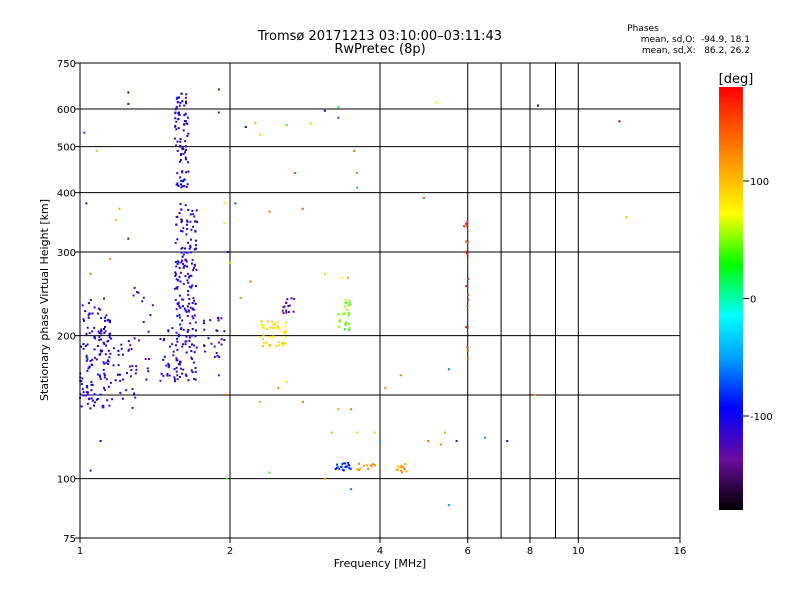  Describe the element at coordinates (530, 551) in the screenshot. I see `x-tick-label: 8` at that location.